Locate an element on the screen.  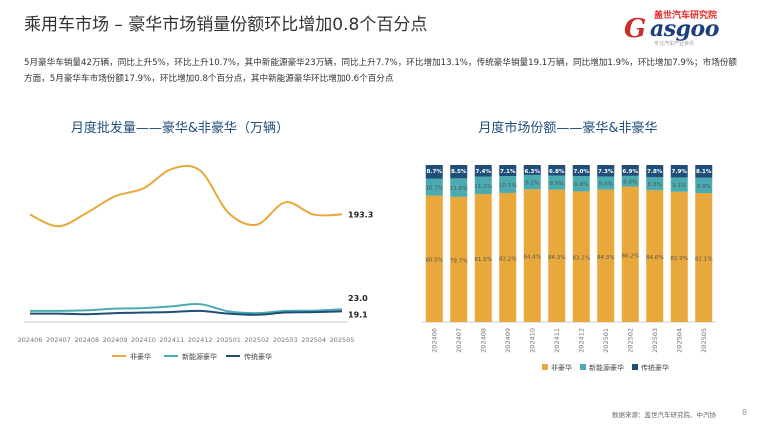
bar-data-label: 8.3% is located at coordinates (655, 185).